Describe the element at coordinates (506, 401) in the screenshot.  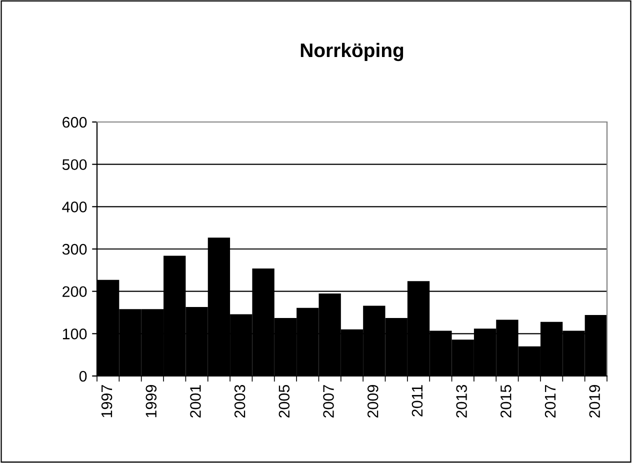
I see `x-tick-label: 2015` at that location.